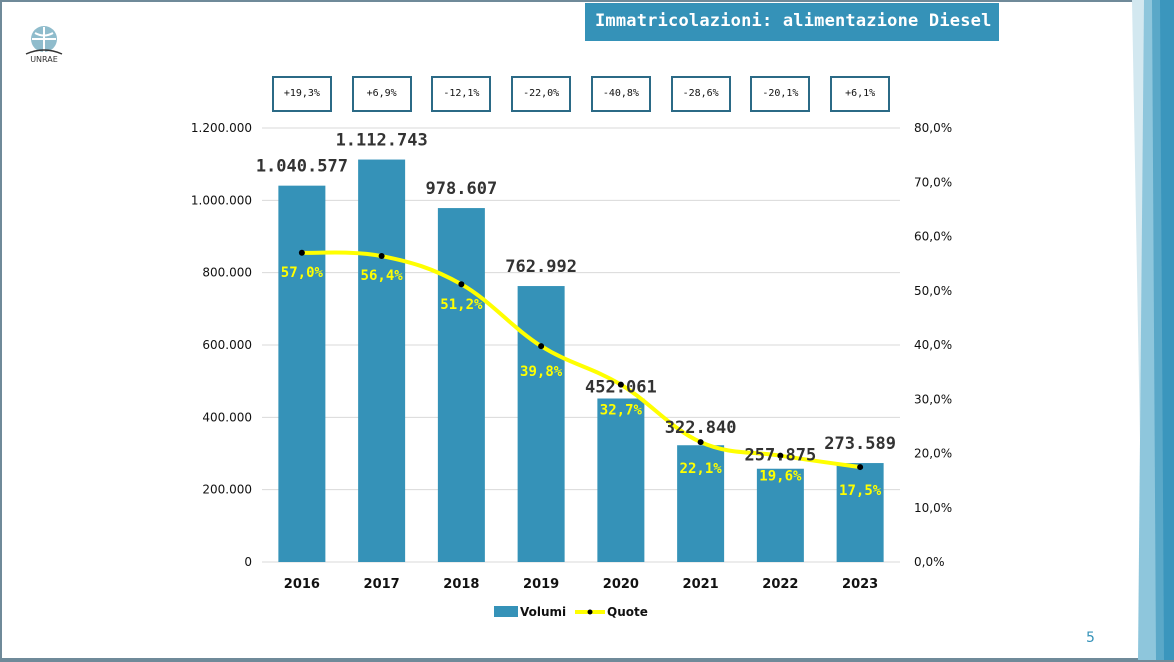  Describe the element at coordinates (860, 512) in the screenshot. I see `bar-2023` at that location.